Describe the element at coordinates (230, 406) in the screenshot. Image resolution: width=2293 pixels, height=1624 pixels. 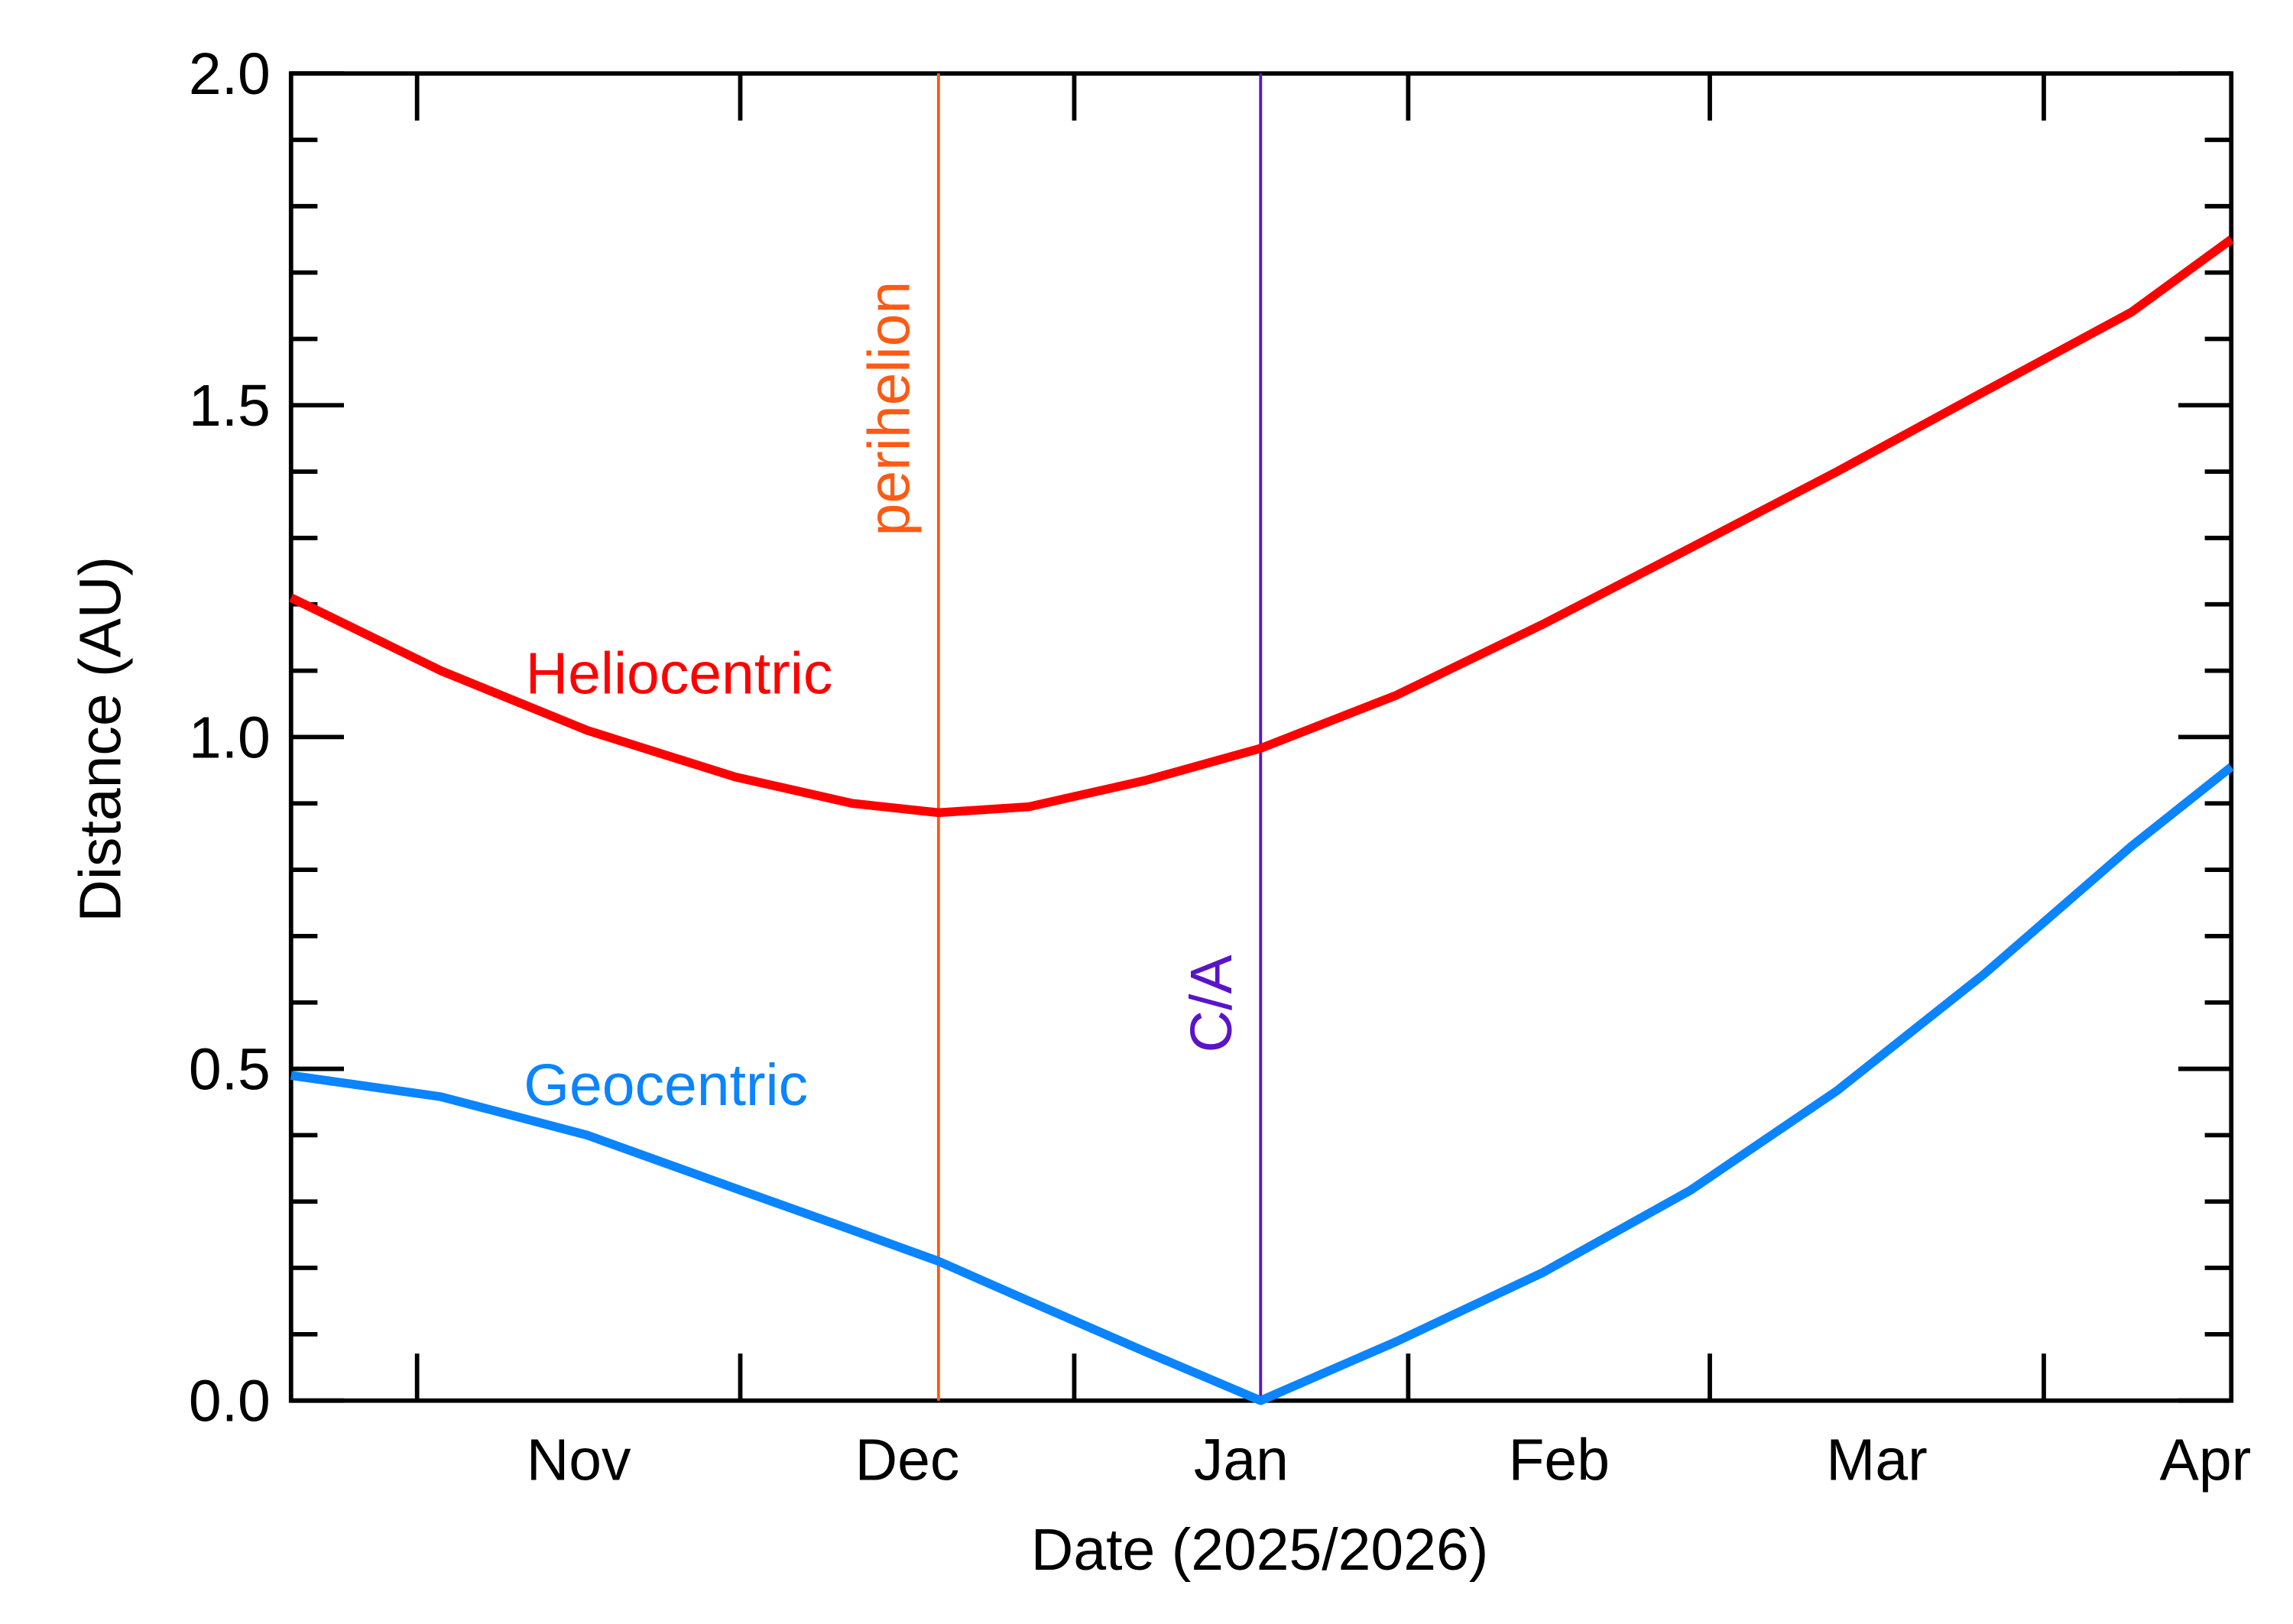
I see `y-tick-label: 1.5` at that location.